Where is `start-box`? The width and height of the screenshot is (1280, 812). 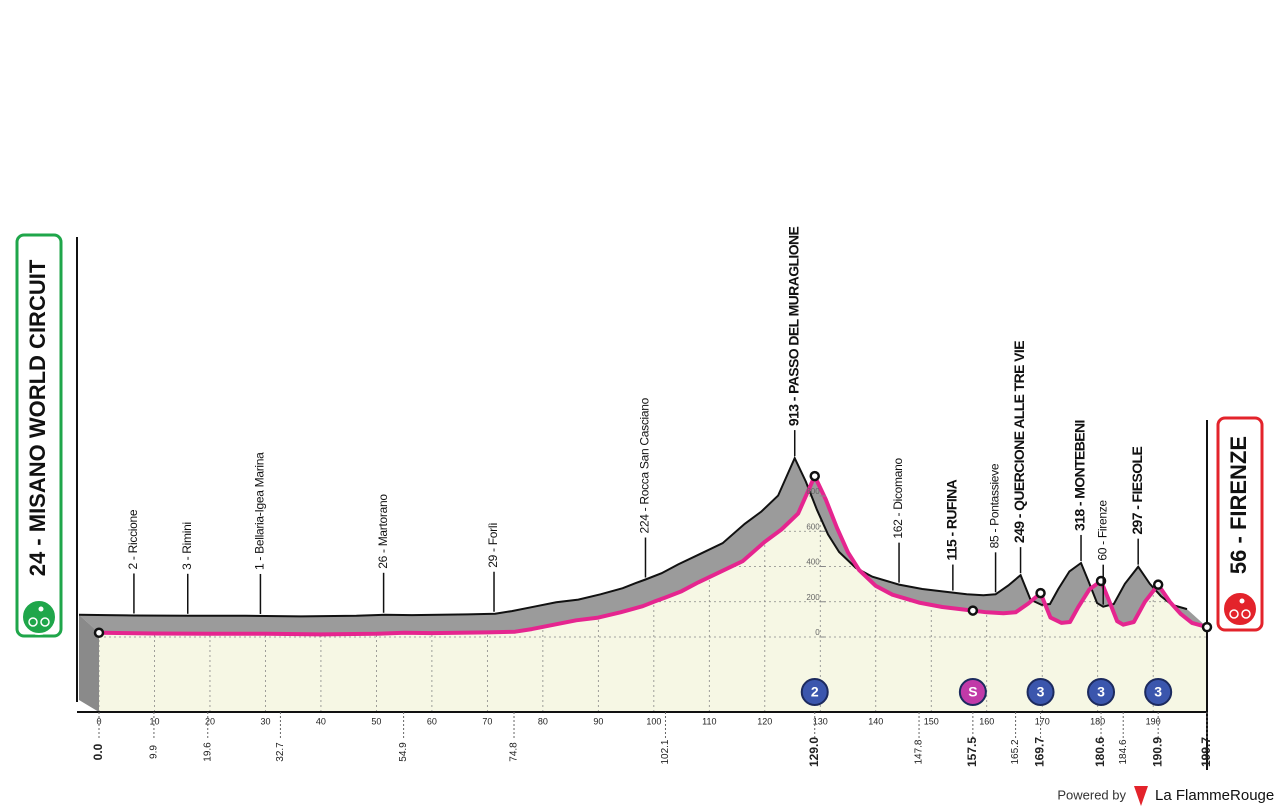 start-box is located at coordinates (39, 435).